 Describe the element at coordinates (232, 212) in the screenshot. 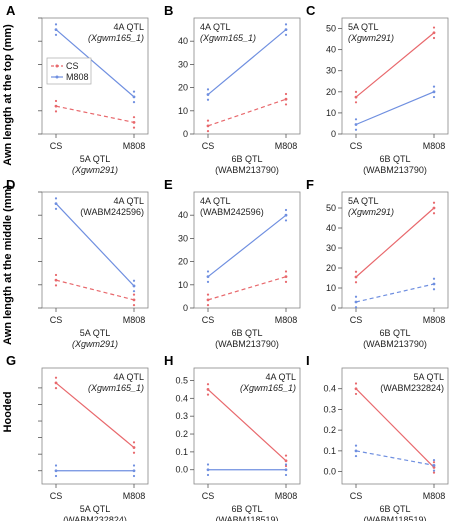

I see `annotation-marker: (WABM242596)` at that location.